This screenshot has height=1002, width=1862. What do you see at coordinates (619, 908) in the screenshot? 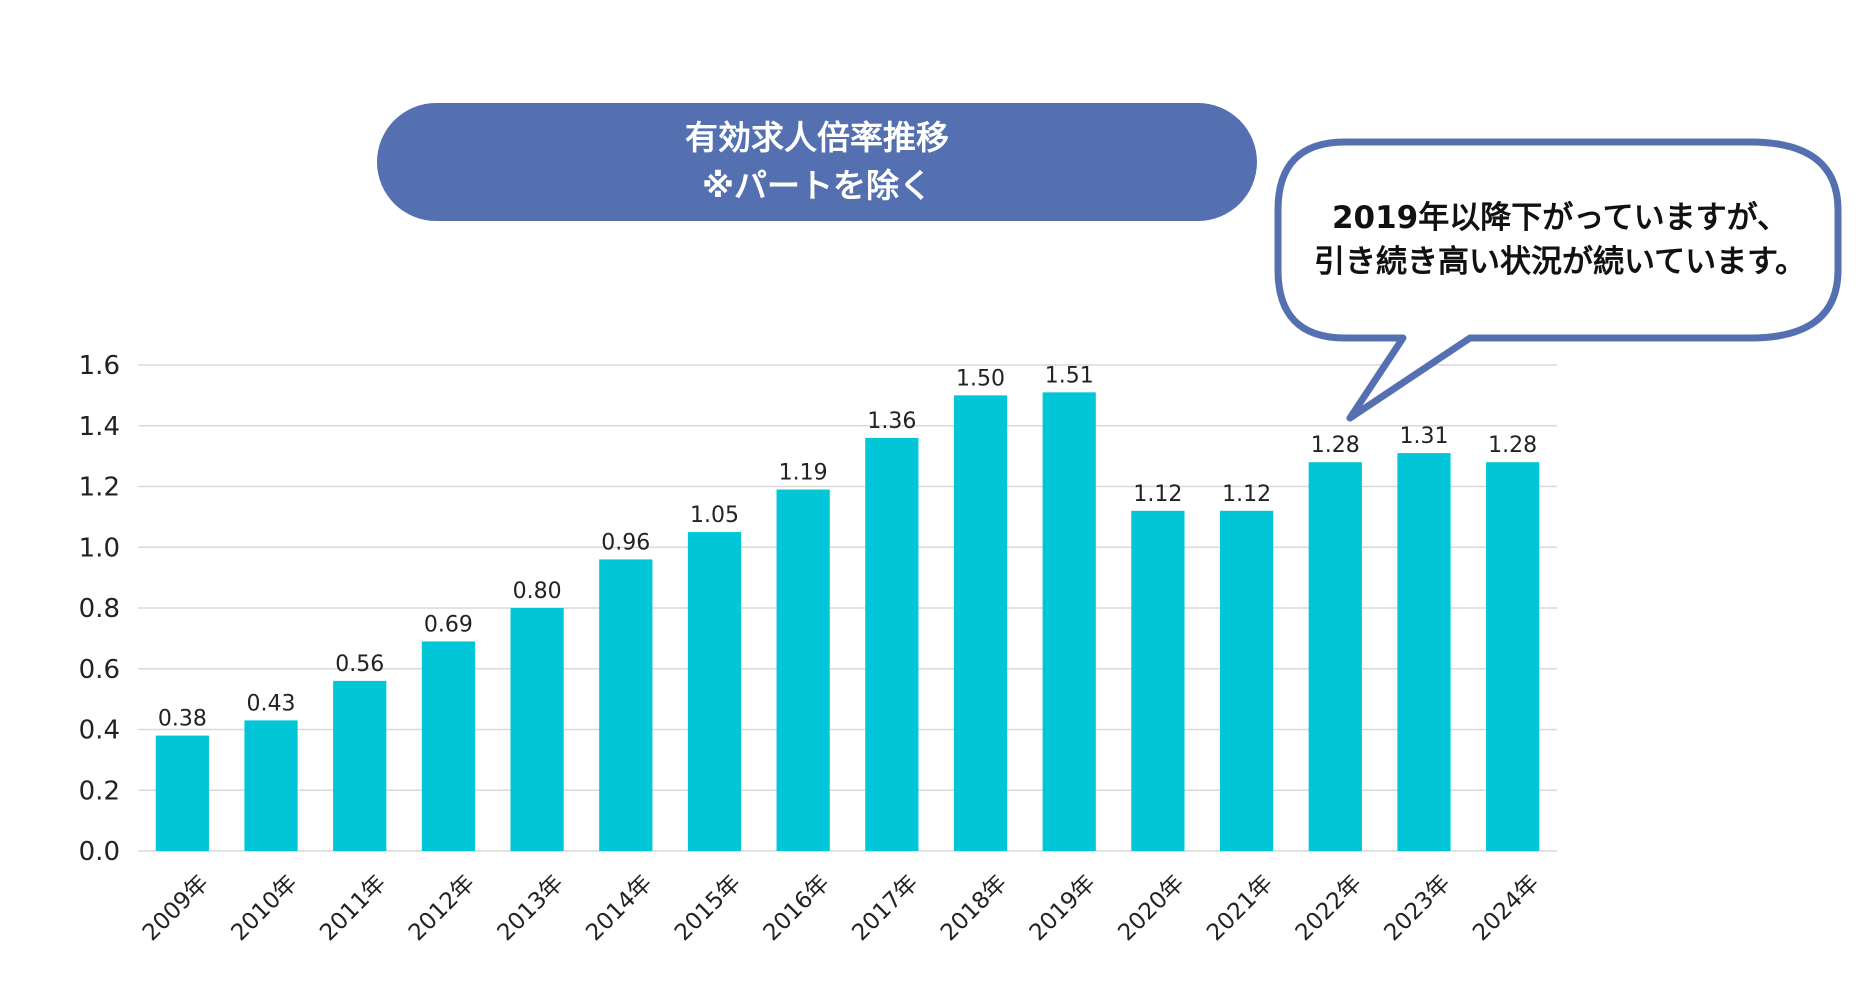
I see `x-tick-label: 2014年` at bounding box center [619, 908].